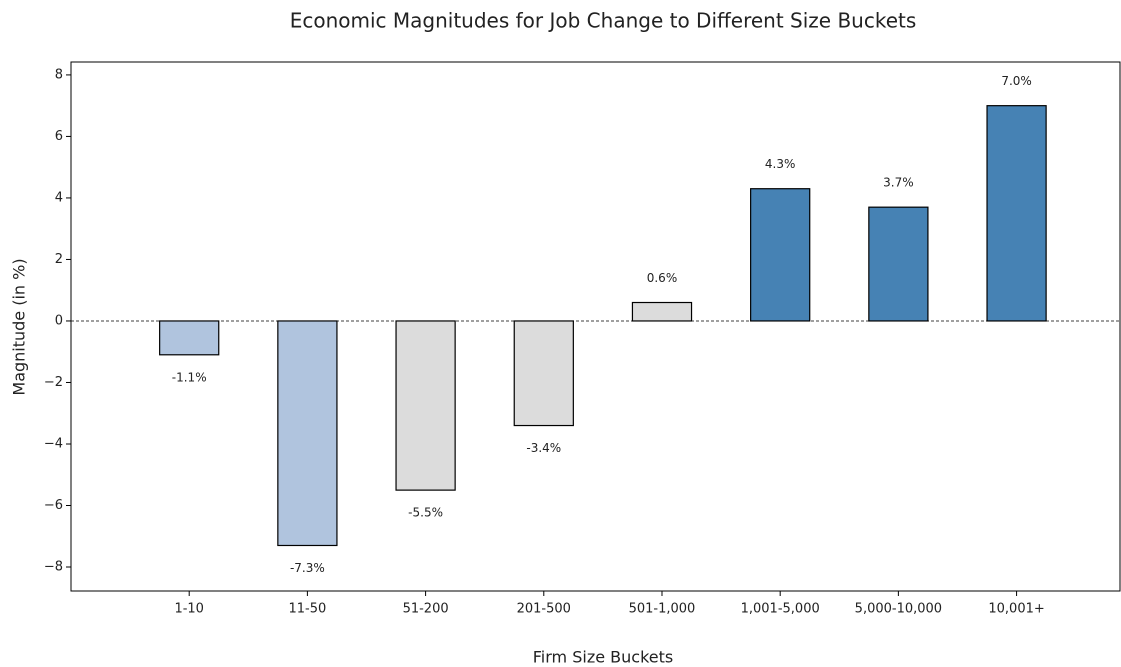 Image resolution: width=1121 pixels, height=667 pixels. Describe the element at coordinates (544, 609) in the screenshot. I see `x-tick-label: 201-500` at that location.